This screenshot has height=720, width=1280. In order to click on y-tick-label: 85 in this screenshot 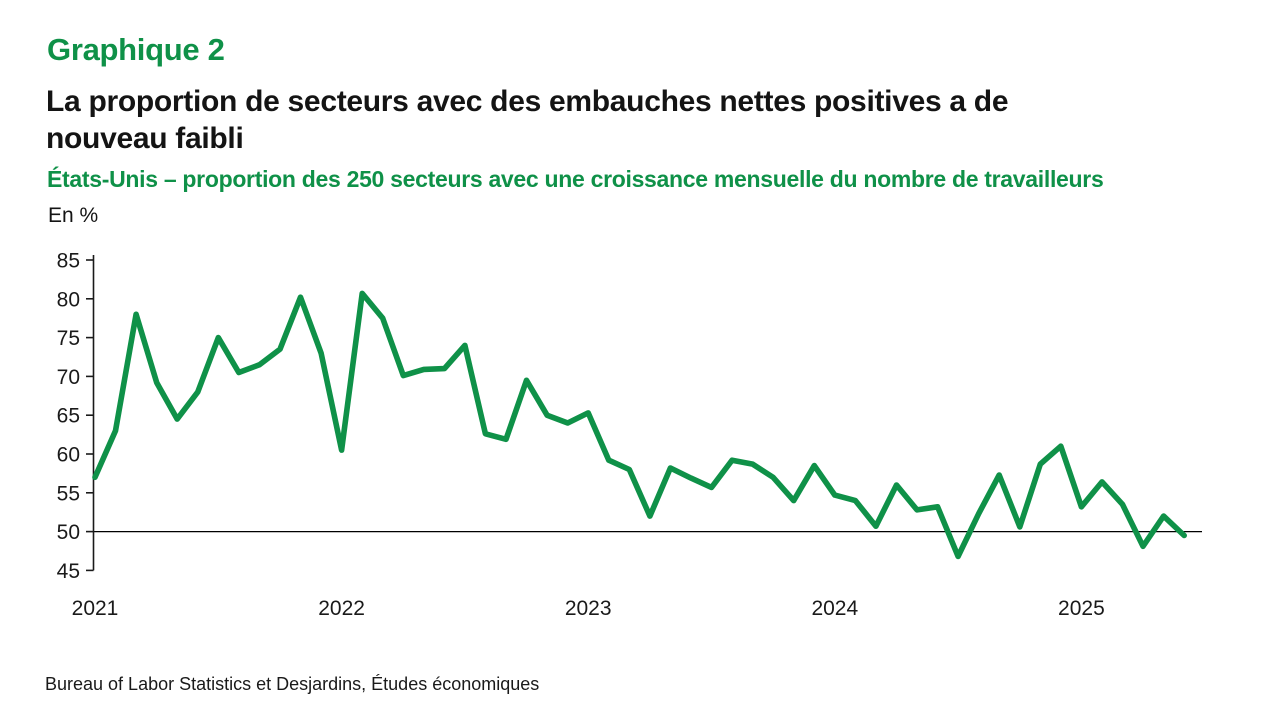, I will do `click(68, 261)`.